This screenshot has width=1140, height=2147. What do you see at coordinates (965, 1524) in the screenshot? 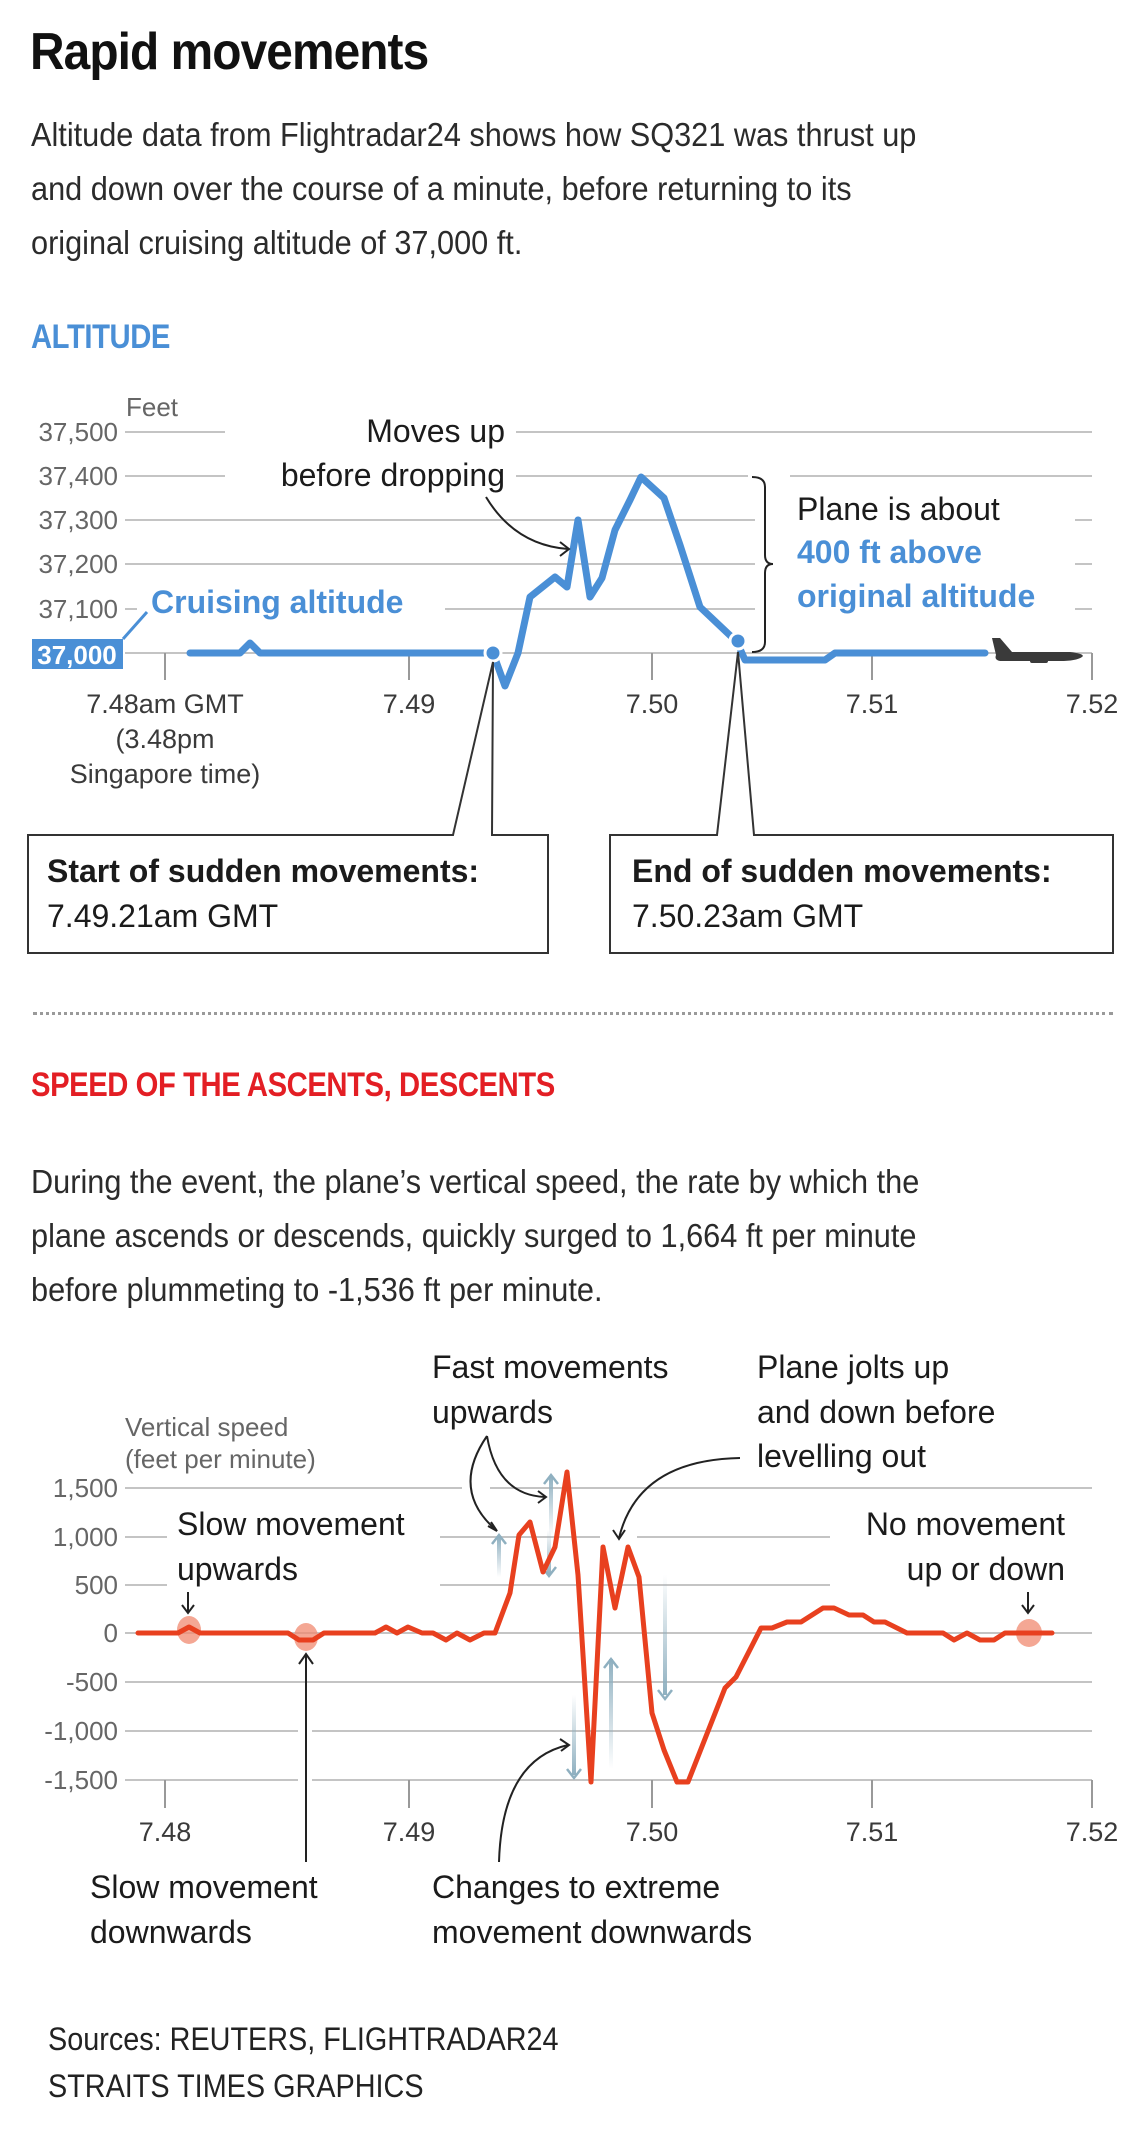
I see `no-move-label-1: No movement` at bounding box center [965, 1524].